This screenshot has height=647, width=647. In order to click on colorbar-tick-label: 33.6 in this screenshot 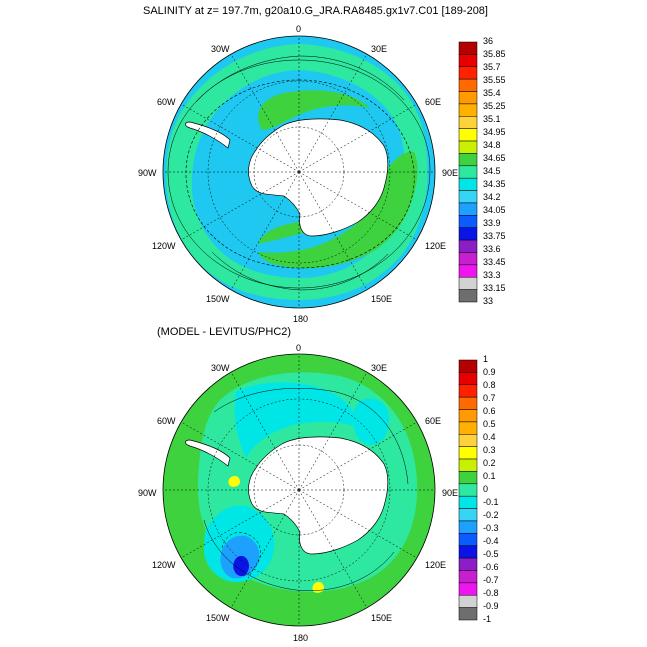, I will do `click(492, 249)`.